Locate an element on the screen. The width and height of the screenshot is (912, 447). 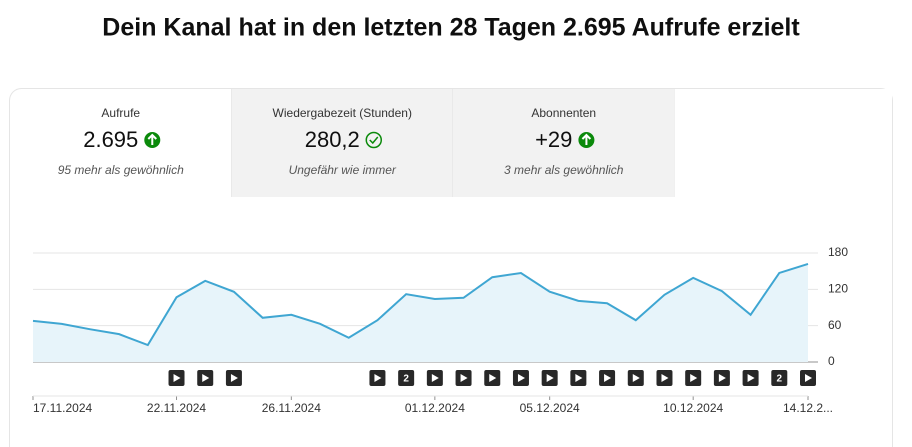
x-tick-label: 26.11.2024 is located at coordinates (291, 408).